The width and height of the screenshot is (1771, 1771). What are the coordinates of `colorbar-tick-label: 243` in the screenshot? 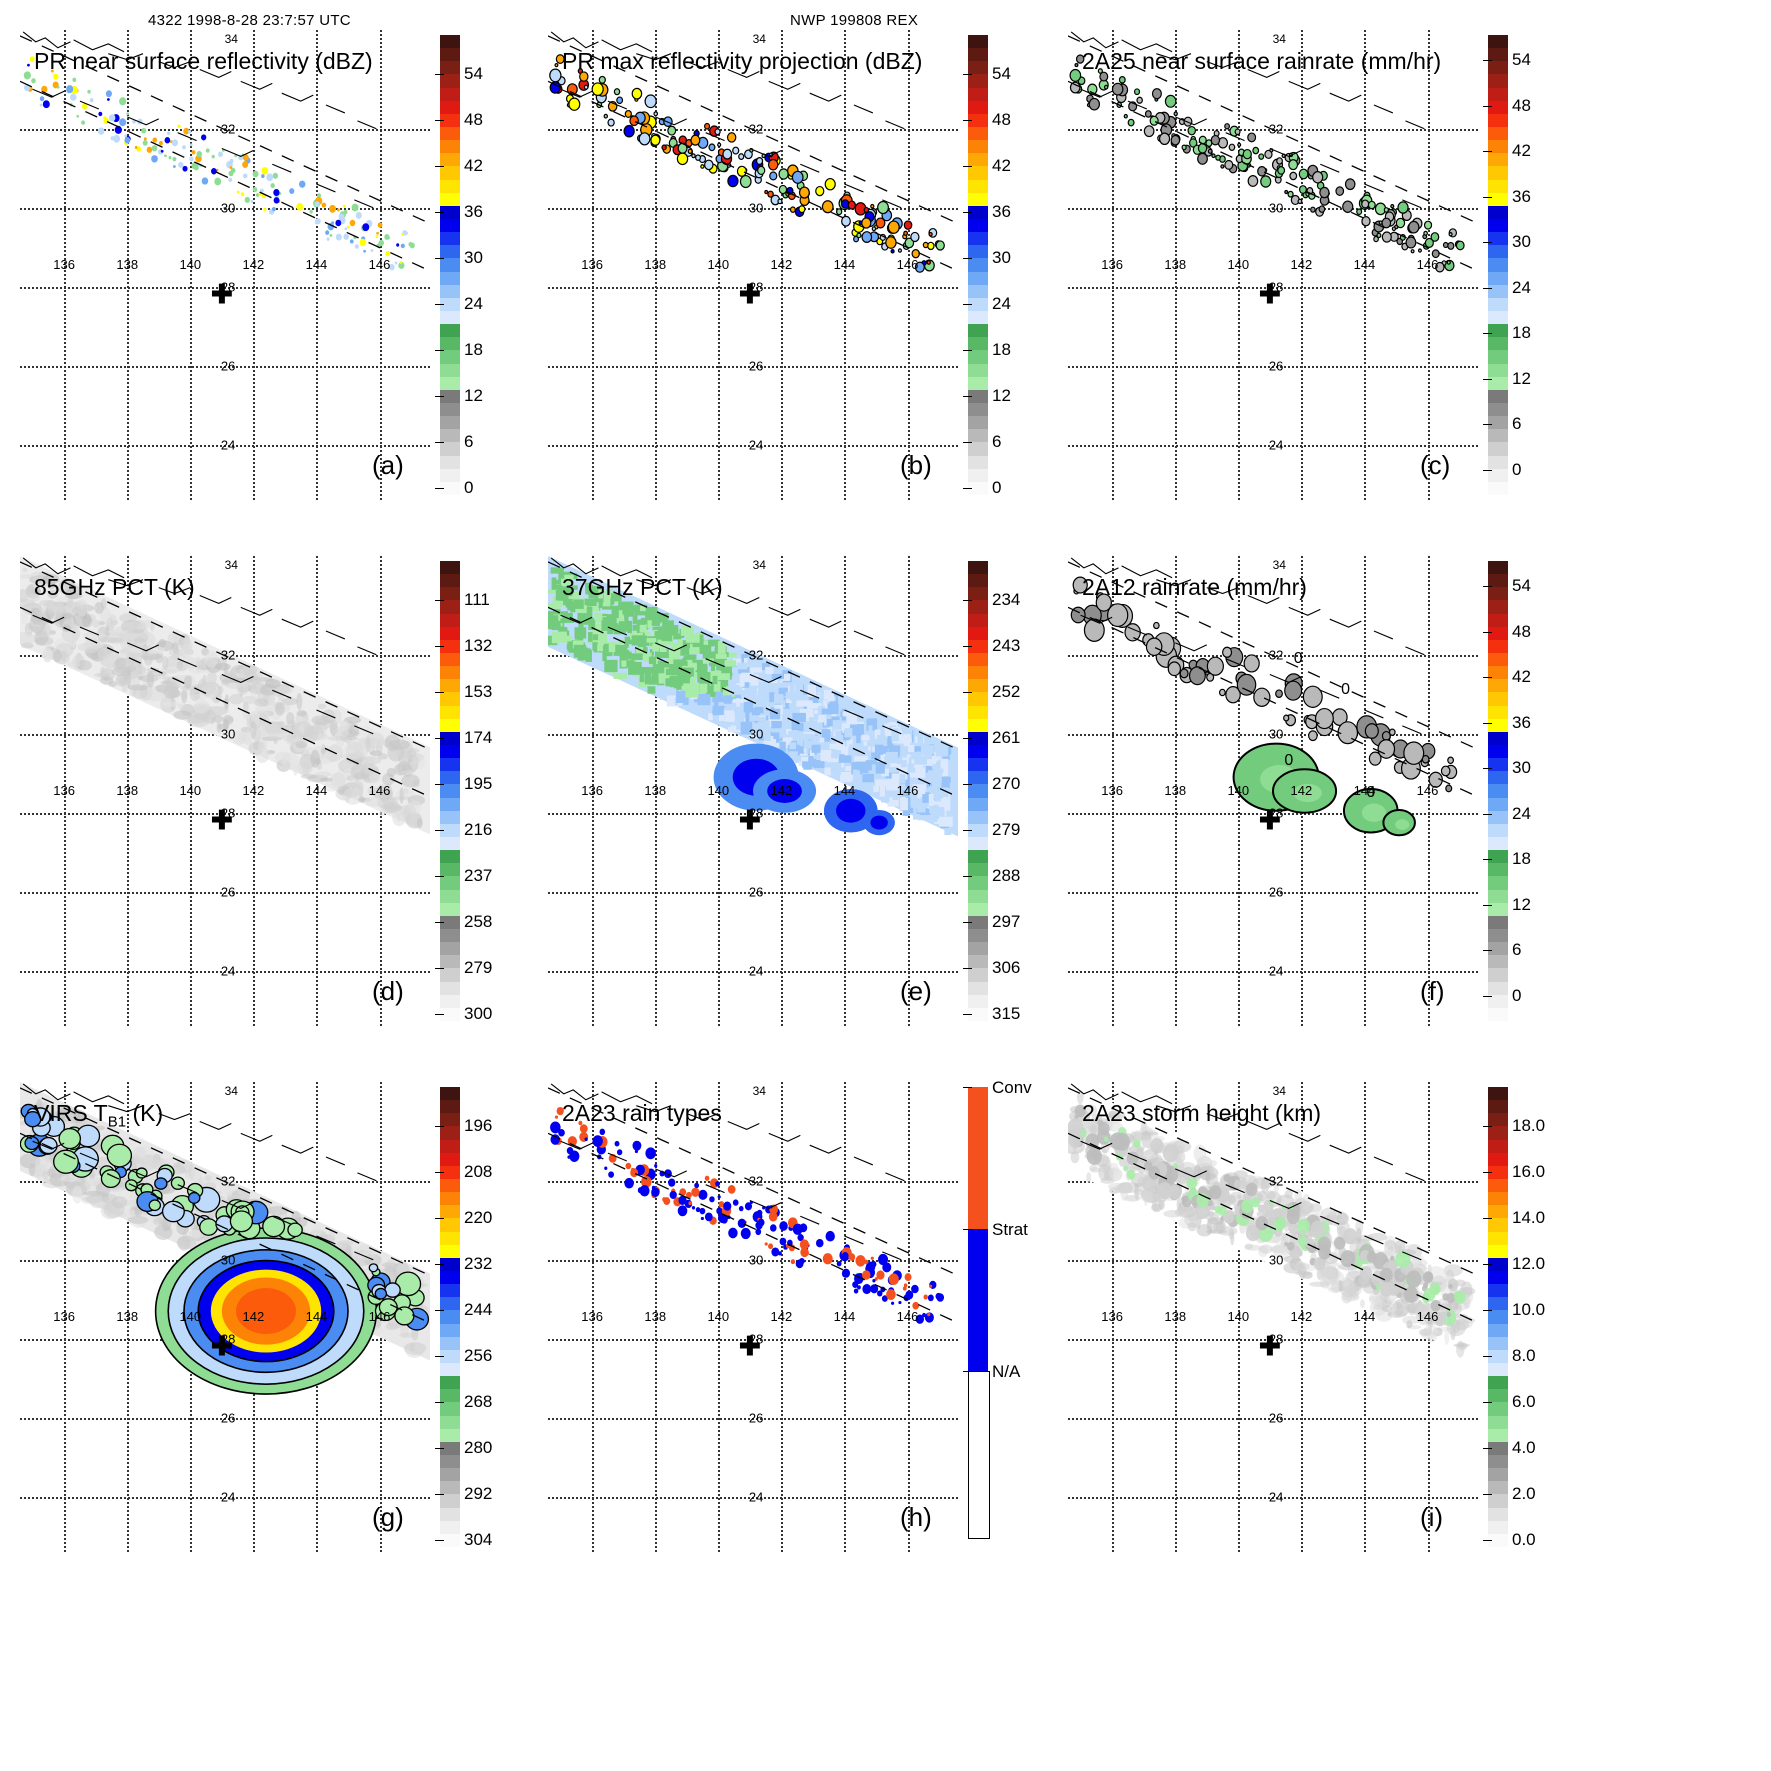 It's located at (1006, 646).